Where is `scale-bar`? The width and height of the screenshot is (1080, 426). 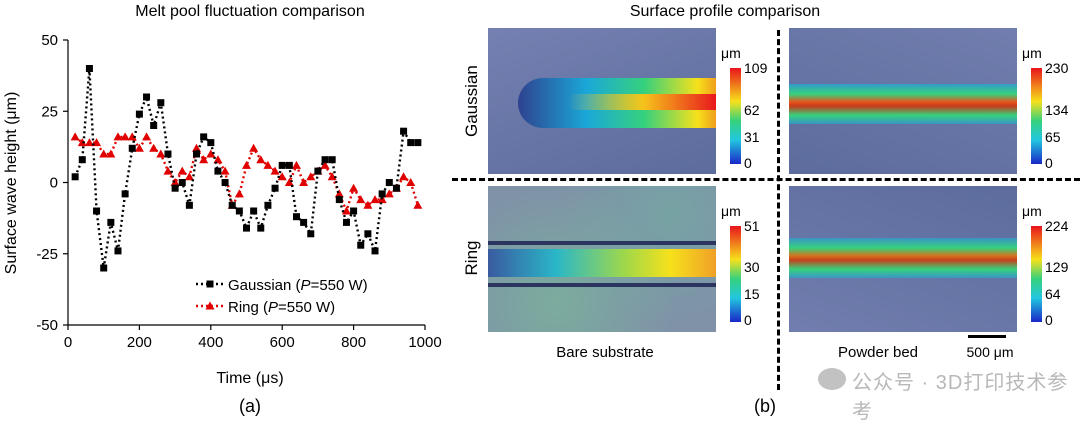
scale-bar is located at coordinates (987, 336).